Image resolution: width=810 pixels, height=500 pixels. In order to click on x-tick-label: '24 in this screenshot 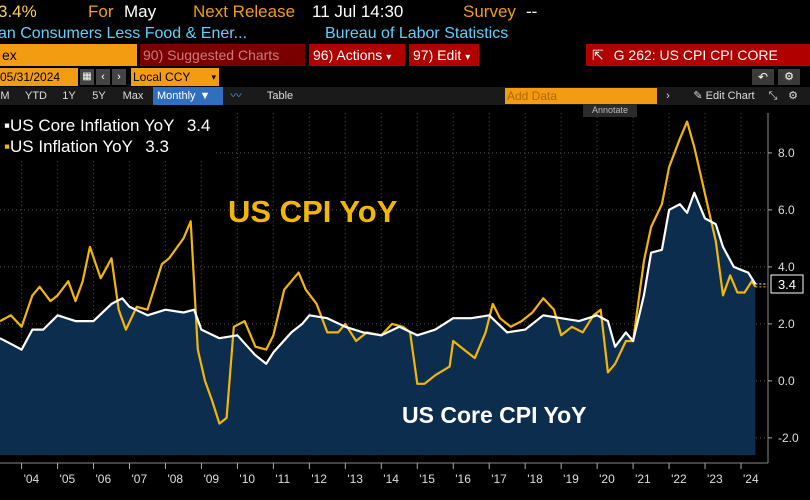, I will do `click(751, 479)`.